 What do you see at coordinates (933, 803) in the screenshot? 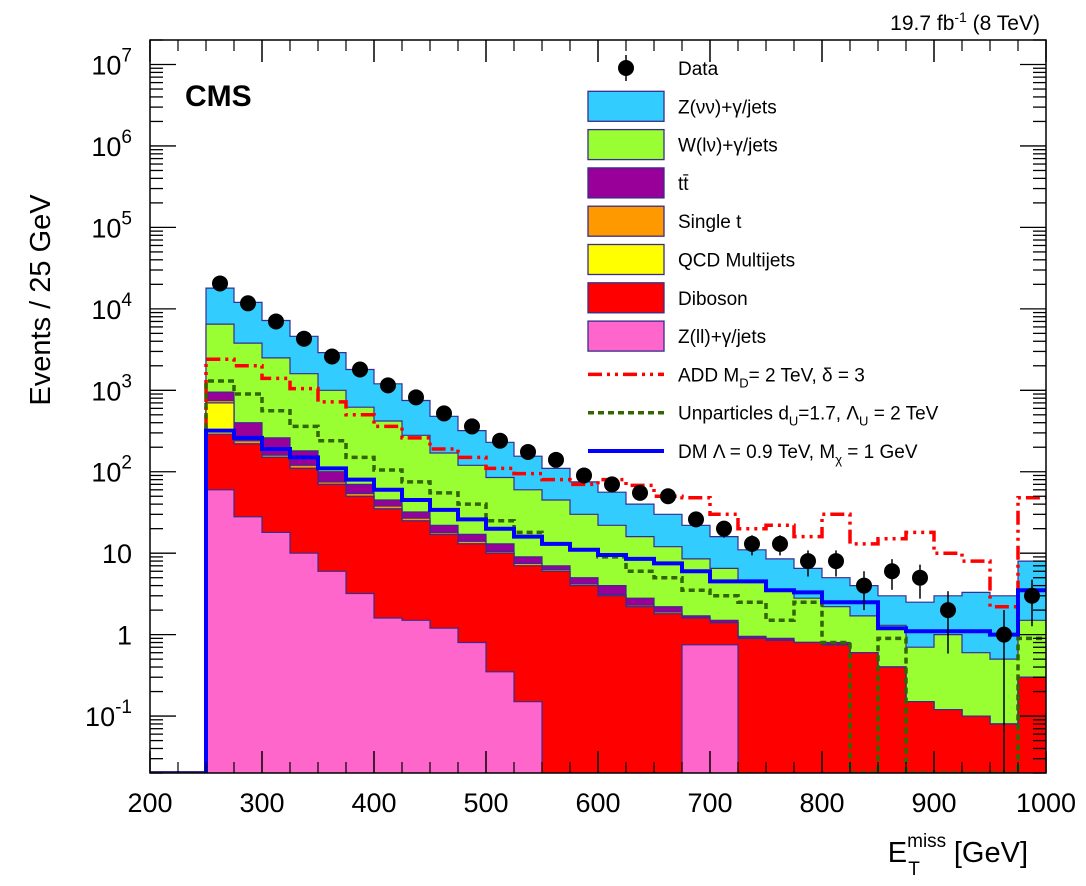
I see `x-tick-label: 900` at bounding box center [933, 803].